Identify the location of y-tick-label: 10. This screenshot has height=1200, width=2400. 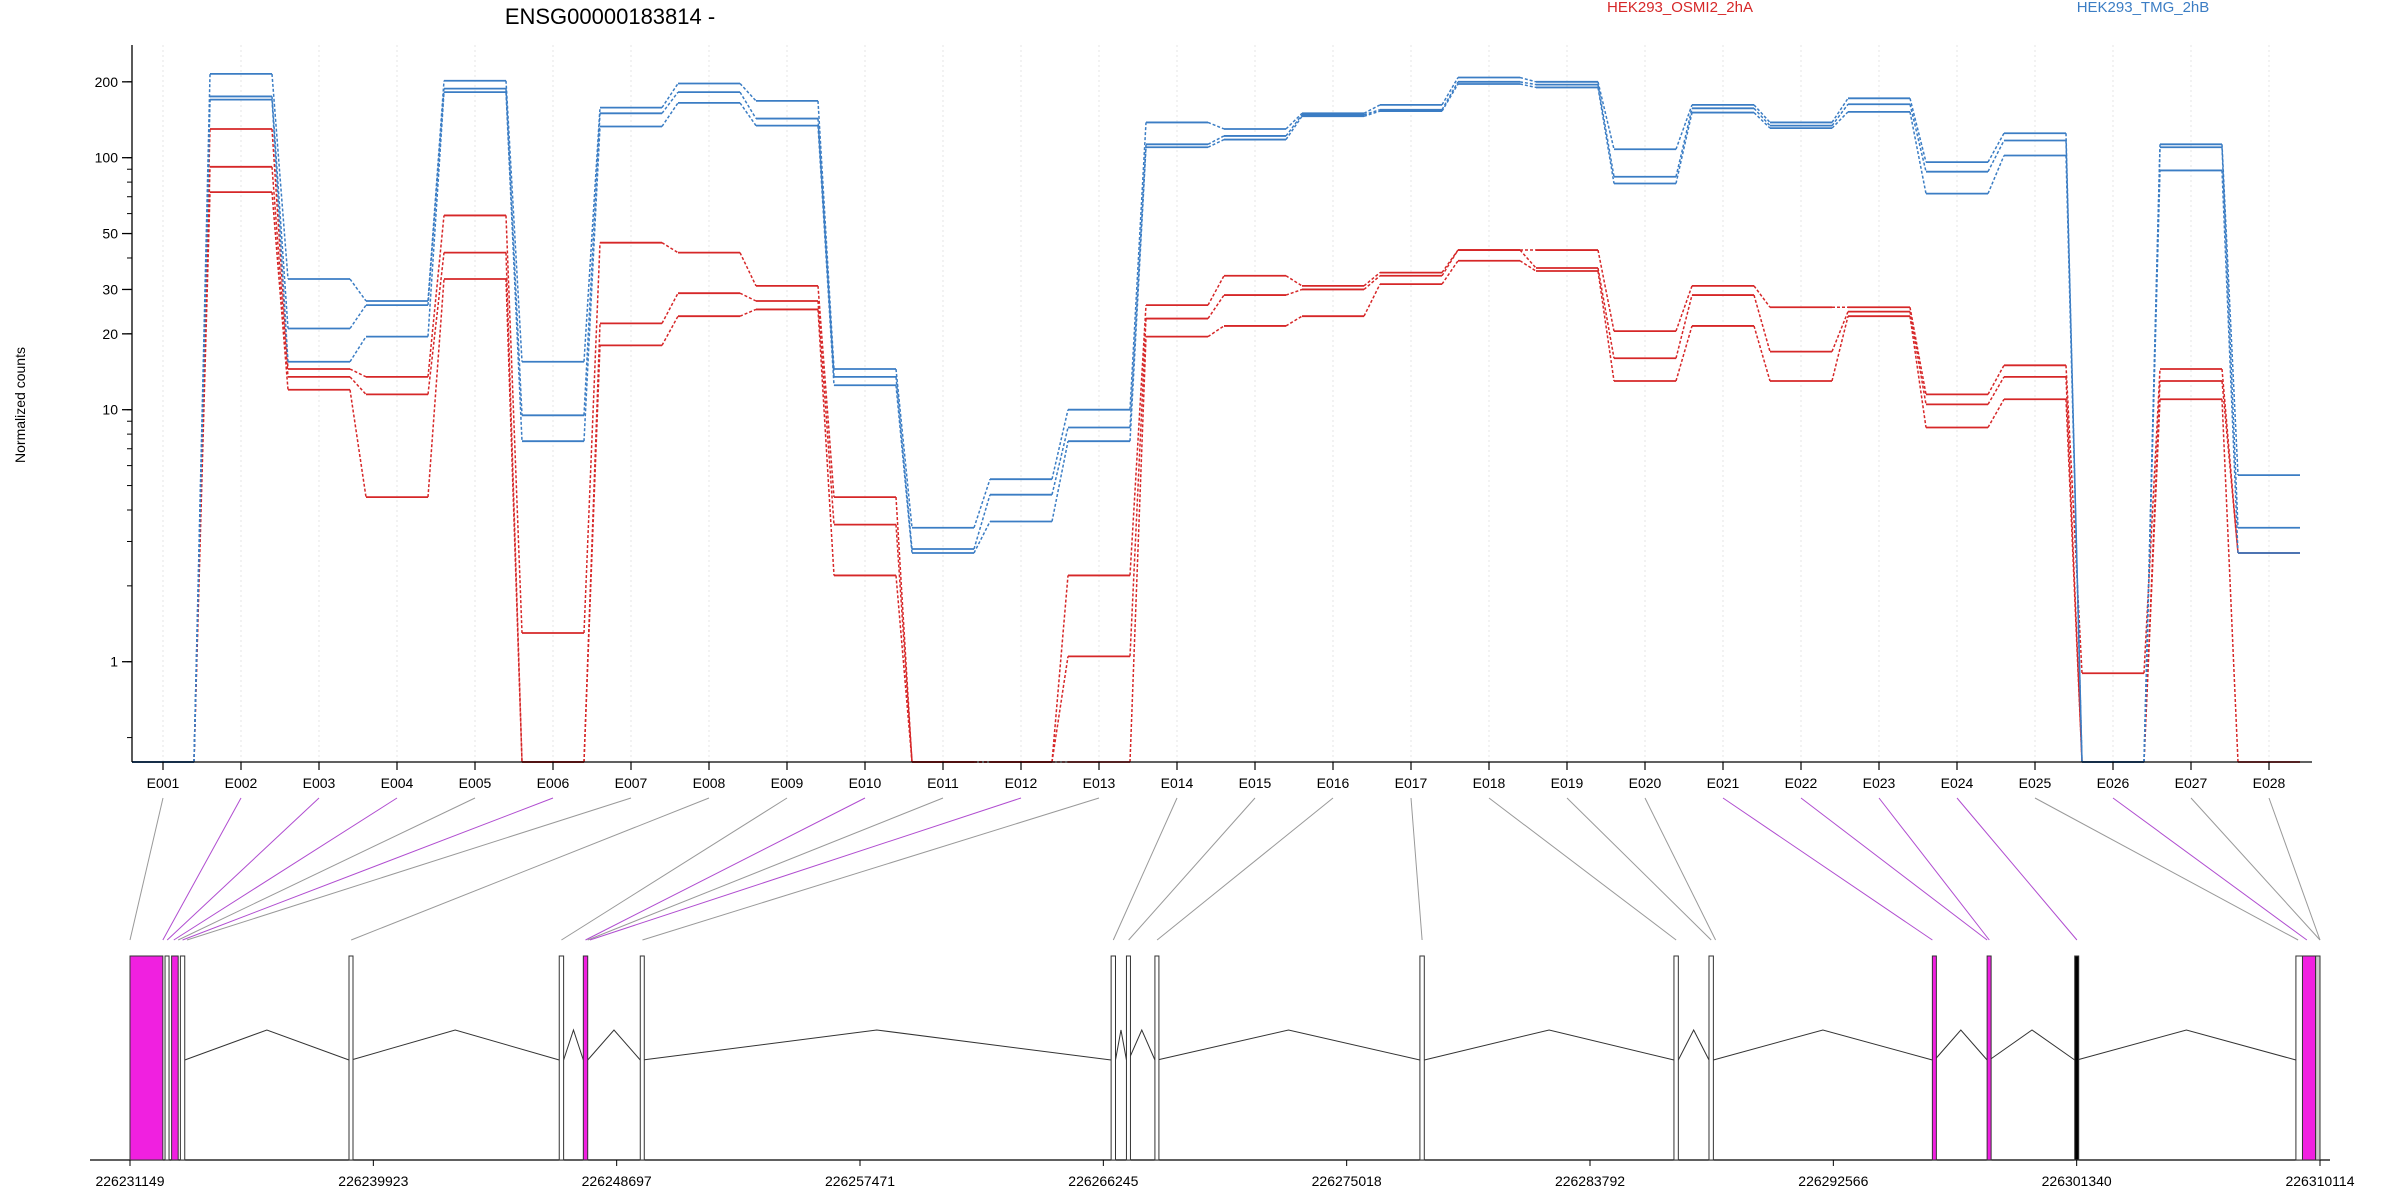
(110, 410).